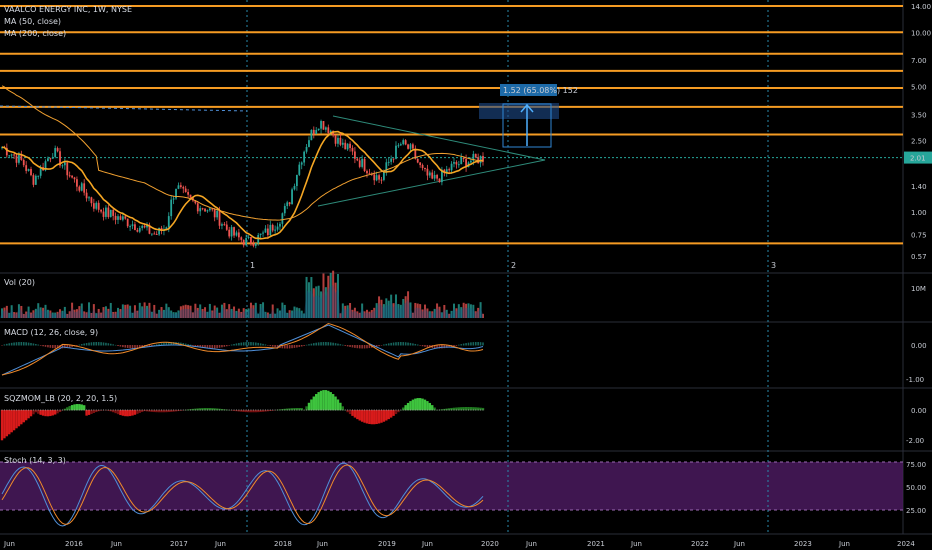 Image resolution: width=932 pixels, height=550 pixels. What do you see at coordinates (921, 7) in the screenshot?
I see `price-tick: 14.00` at bounding box center [921, 7].